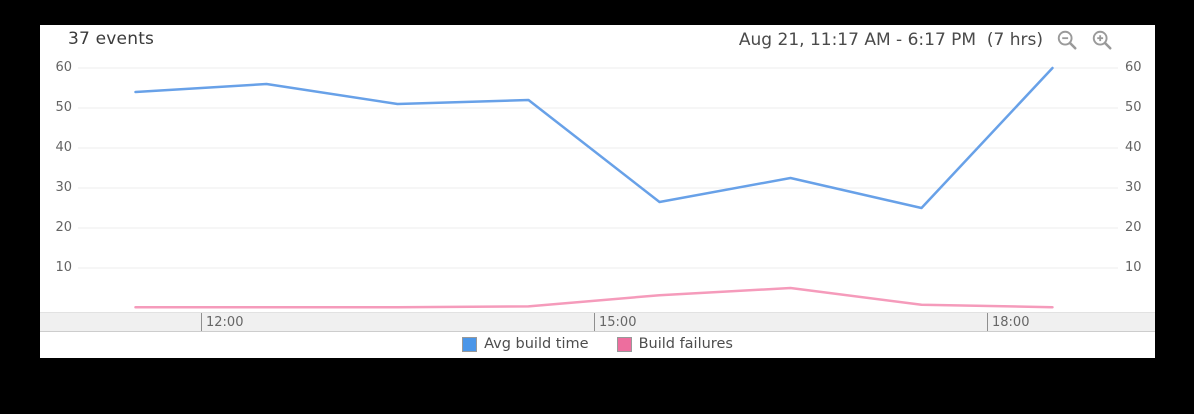 The height and width of the screenshot is (414, 1194). What do you see at coordinates (618, 322) in the screenshot?
I see `x-axis-tick-label: 15:00` at bounding box center [618, 322].